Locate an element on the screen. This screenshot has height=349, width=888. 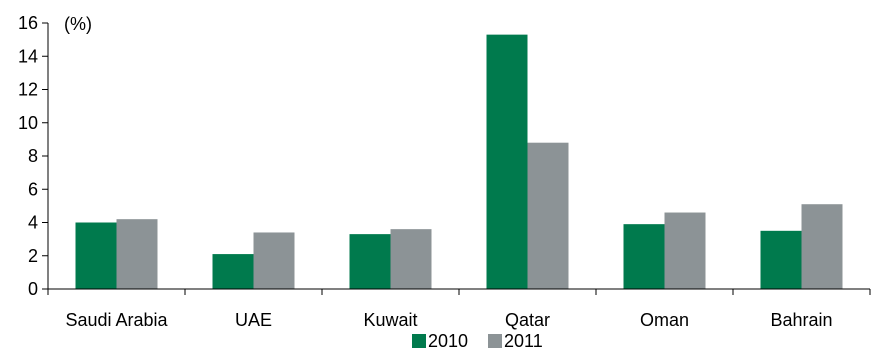
y-tick-label: 12 is located at coordinates (28, 90).